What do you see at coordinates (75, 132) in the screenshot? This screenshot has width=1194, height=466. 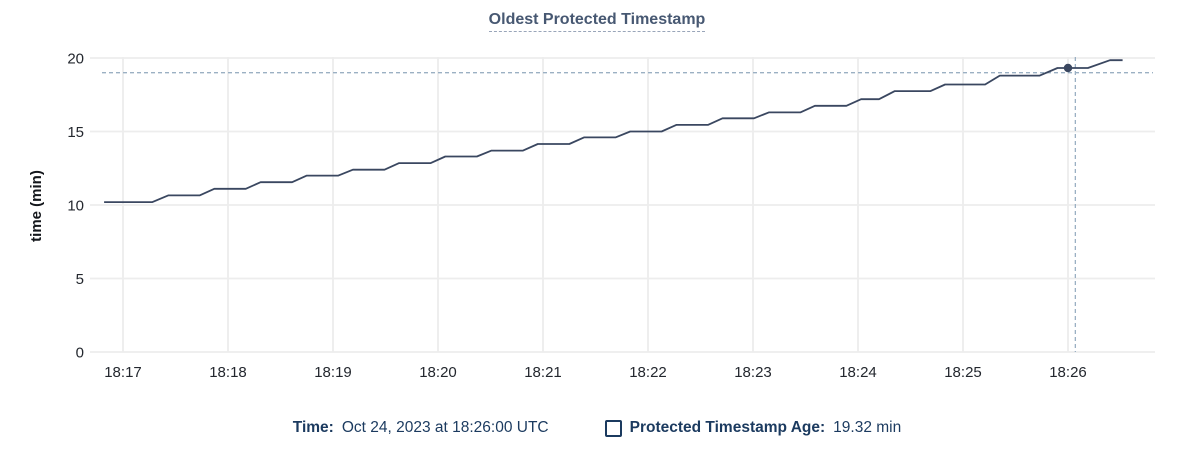 I see `y-tick-label: 15` at bounding box center [75, 132].